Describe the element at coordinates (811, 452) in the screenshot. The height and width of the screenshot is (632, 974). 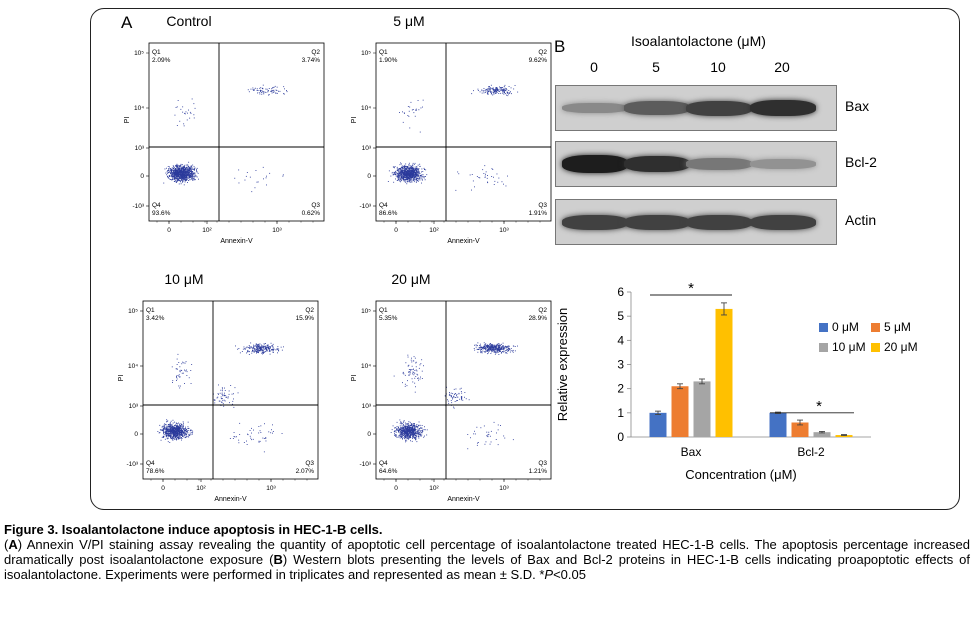
I see `category-label: Bcl-2` at that location.